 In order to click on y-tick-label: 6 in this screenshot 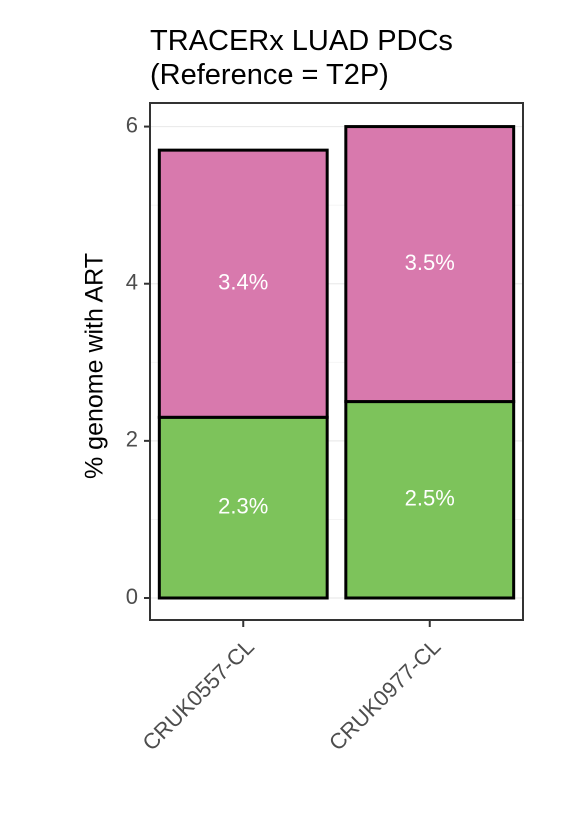, I will do `click(132, 124)`.